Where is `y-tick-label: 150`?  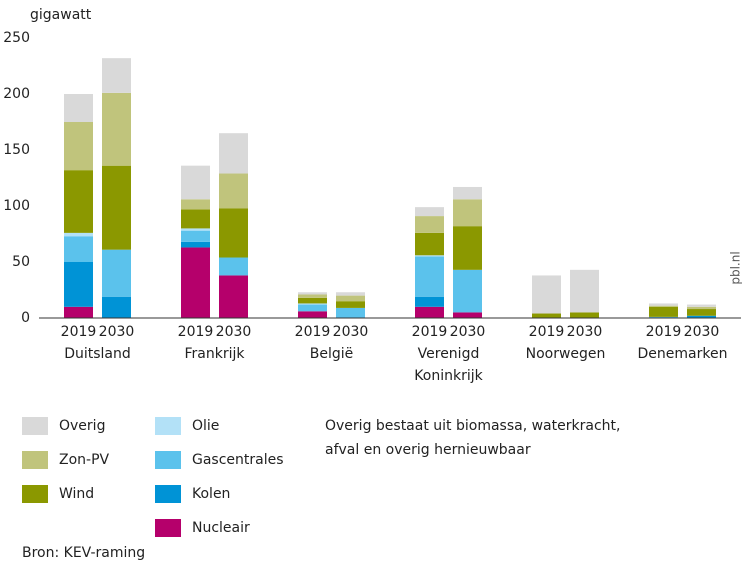
y-tick-label: 150 is located at coordinates (16, 150).